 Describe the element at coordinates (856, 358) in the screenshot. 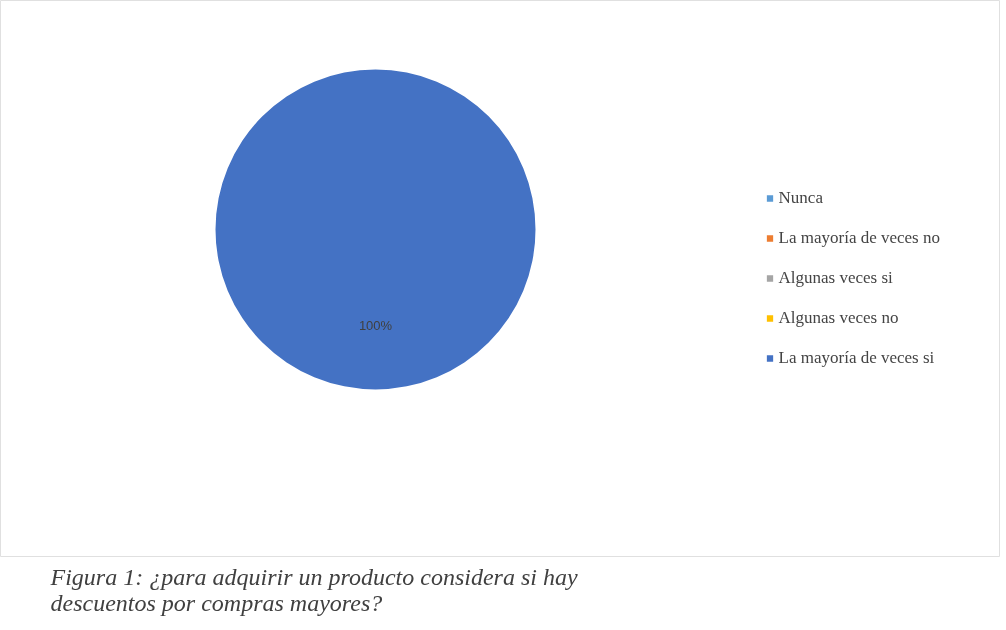

I see `legend-label: La mayoría de veces si` at that location.